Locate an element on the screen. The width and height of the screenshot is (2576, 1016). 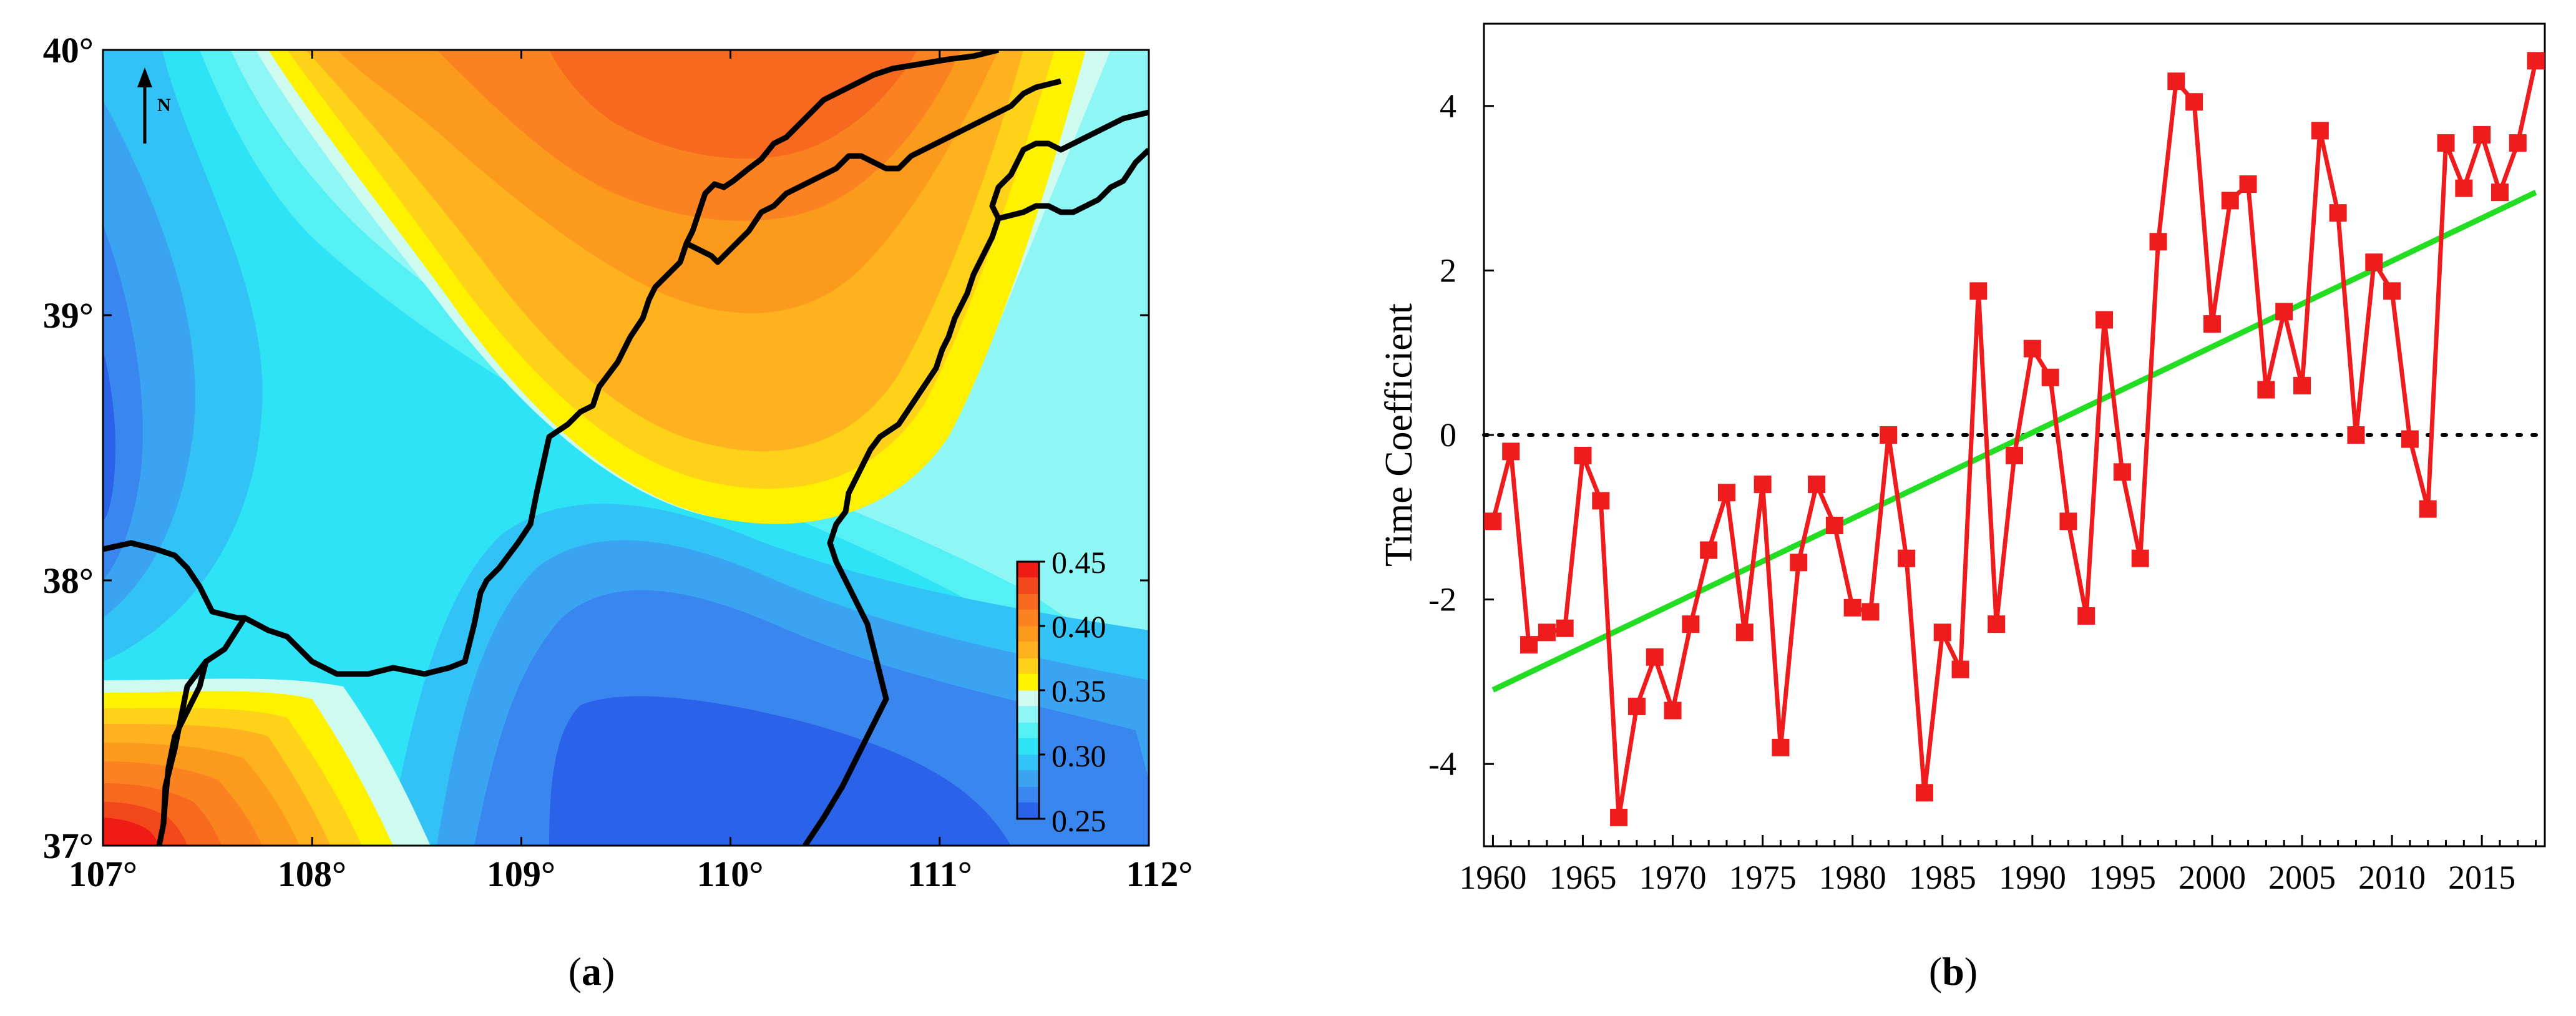
data-point-1988 is located at coordinates (1997, 624).